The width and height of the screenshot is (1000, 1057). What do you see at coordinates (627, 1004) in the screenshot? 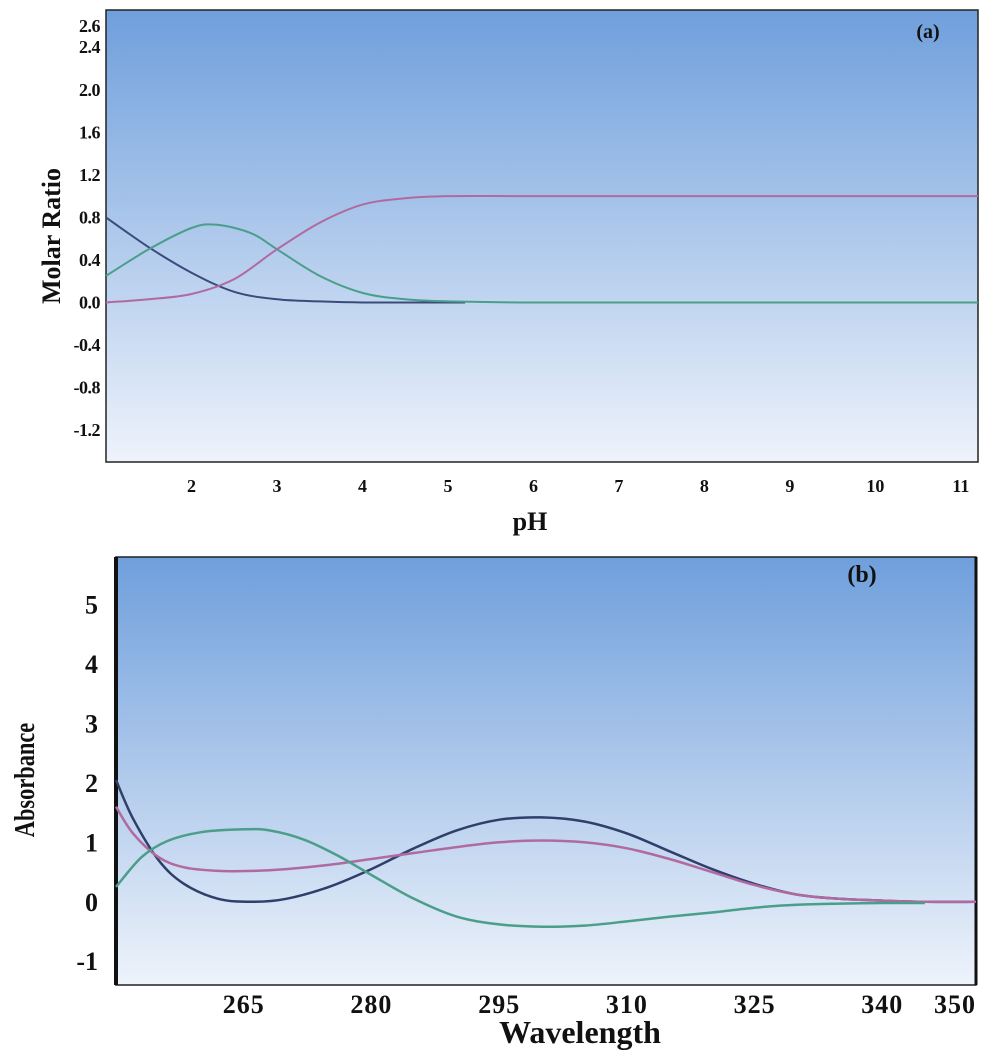
I see `x-tick-label: 310` at bounding box center [627, 1004].